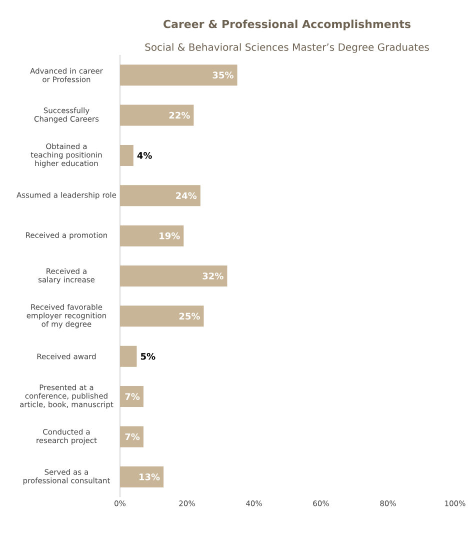  What do you see at coordinates (189, 316) in the screenshot?
I see `data-label: 25%` at bounding box center [189, 316].